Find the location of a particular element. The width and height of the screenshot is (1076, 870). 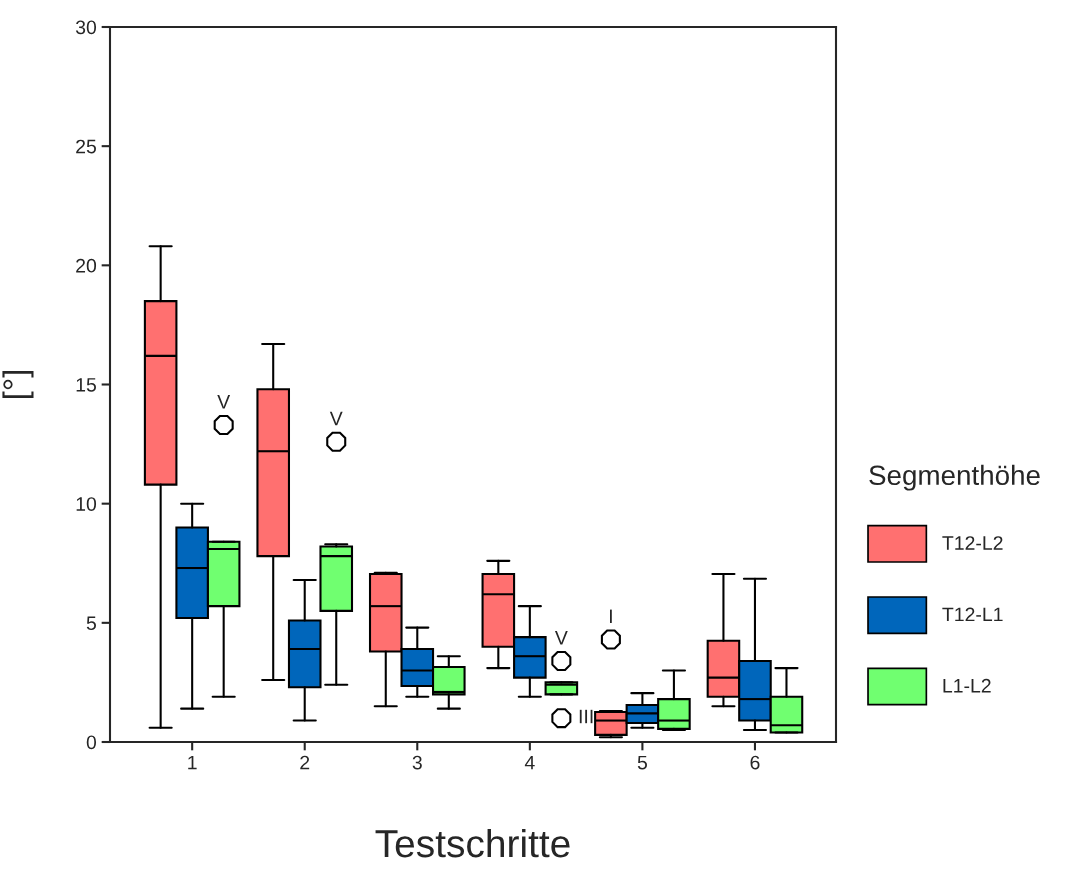

y-tick-label: 20 is located at coordinates (86, 265).